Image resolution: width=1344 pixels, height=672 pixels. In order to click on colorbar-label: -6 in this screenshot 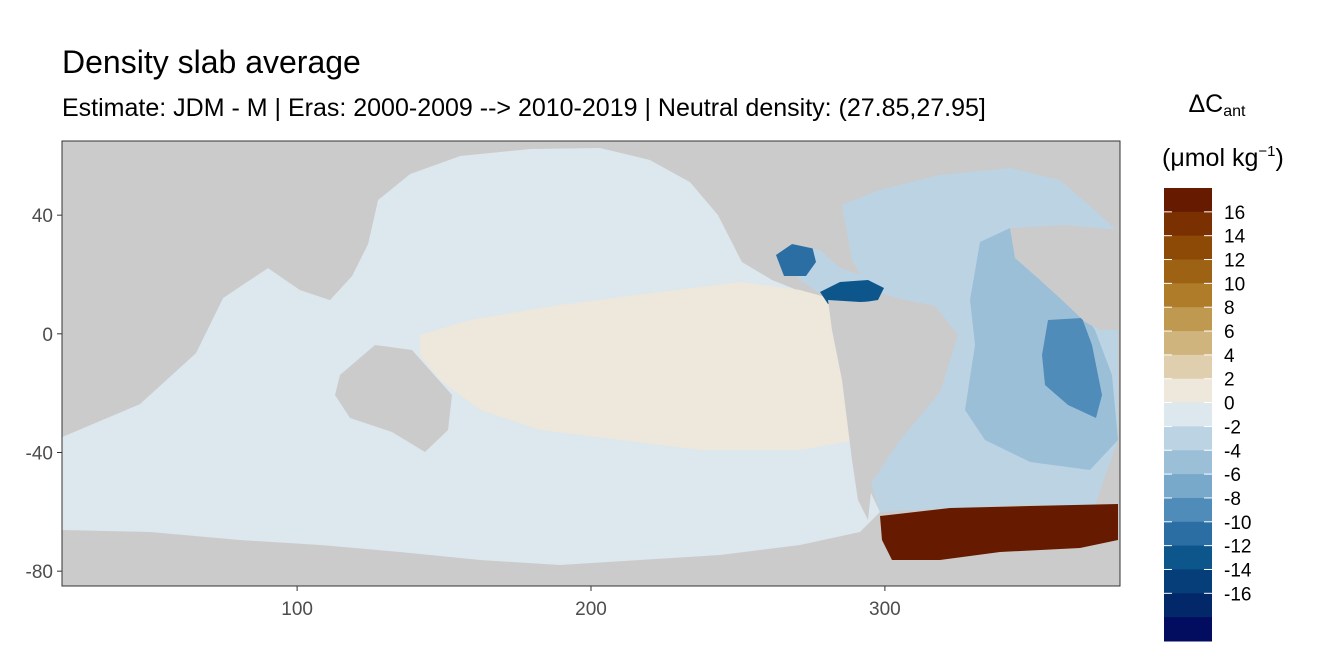, I will do `click(1232, 475)`.